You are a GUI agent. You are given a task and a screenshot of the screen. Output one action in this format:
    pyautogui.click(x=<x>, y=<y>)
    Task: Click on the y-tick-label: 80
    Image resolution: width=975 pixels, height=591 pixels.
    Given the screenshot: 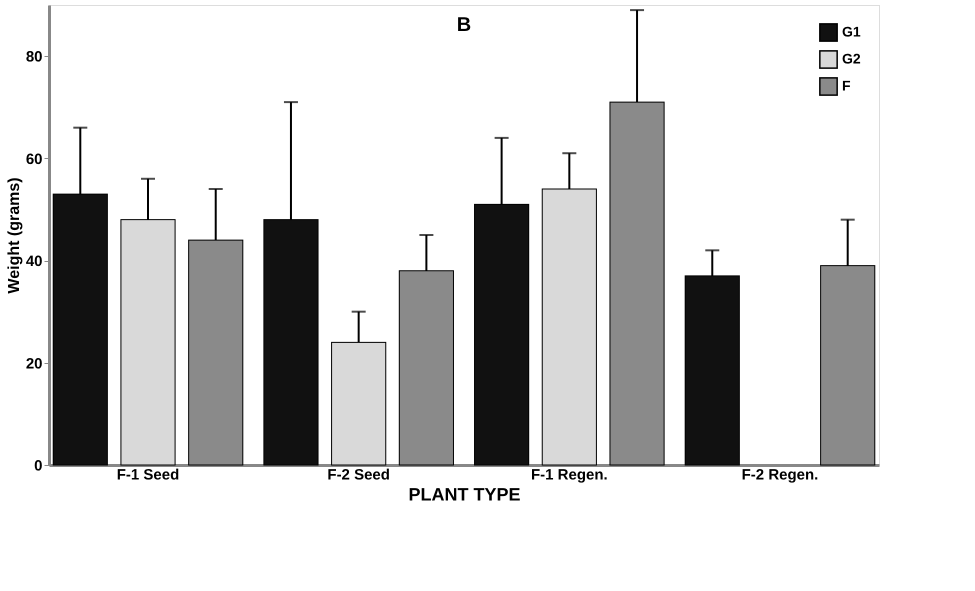 What is the action you would take?
    pyautogui.click(x=34, y=57)
    